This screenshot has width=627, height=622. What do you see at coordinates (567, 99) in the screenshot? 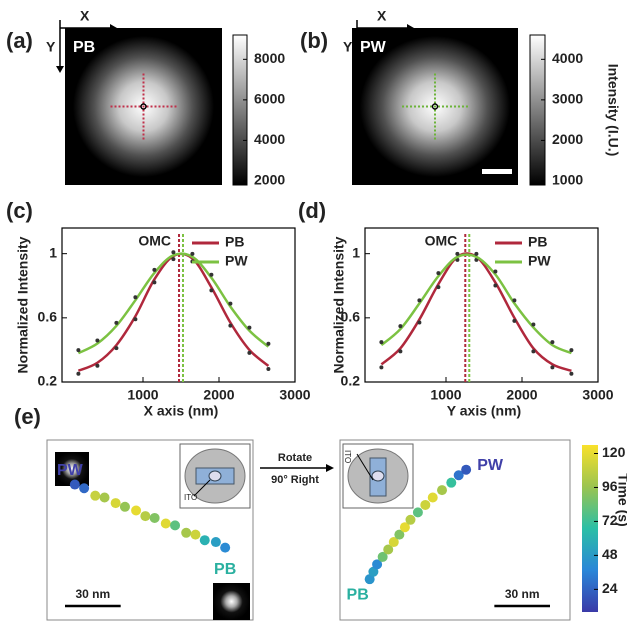
I see `colorbar-tick-label: 3000` at bounding box center [567, 99].